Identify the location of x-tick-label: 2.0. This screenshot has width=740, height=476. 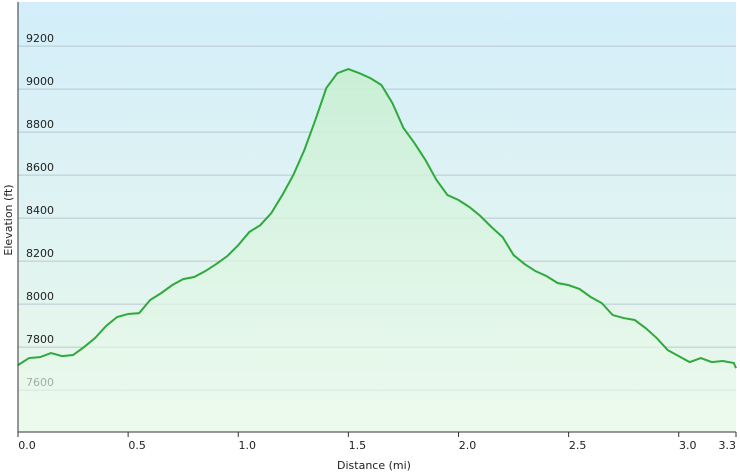
(468, 445).